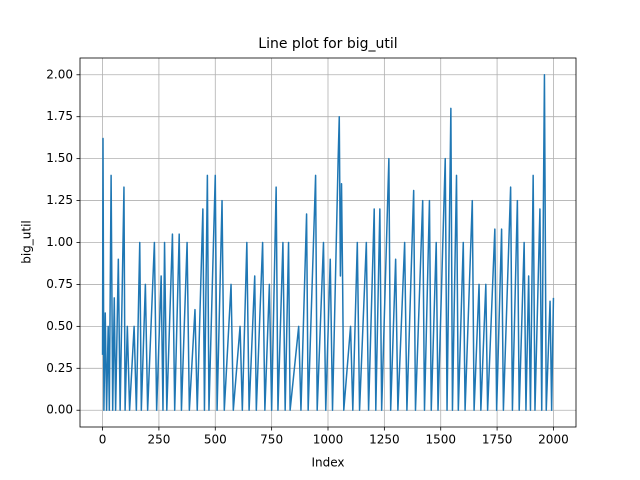 Image resolution: width=640 pixels, height=480 pixels. What do you see at coordinates (59, 410) in the screenshot?
I see `y-tick-label: 0.00` at bounding box center [59, 410].